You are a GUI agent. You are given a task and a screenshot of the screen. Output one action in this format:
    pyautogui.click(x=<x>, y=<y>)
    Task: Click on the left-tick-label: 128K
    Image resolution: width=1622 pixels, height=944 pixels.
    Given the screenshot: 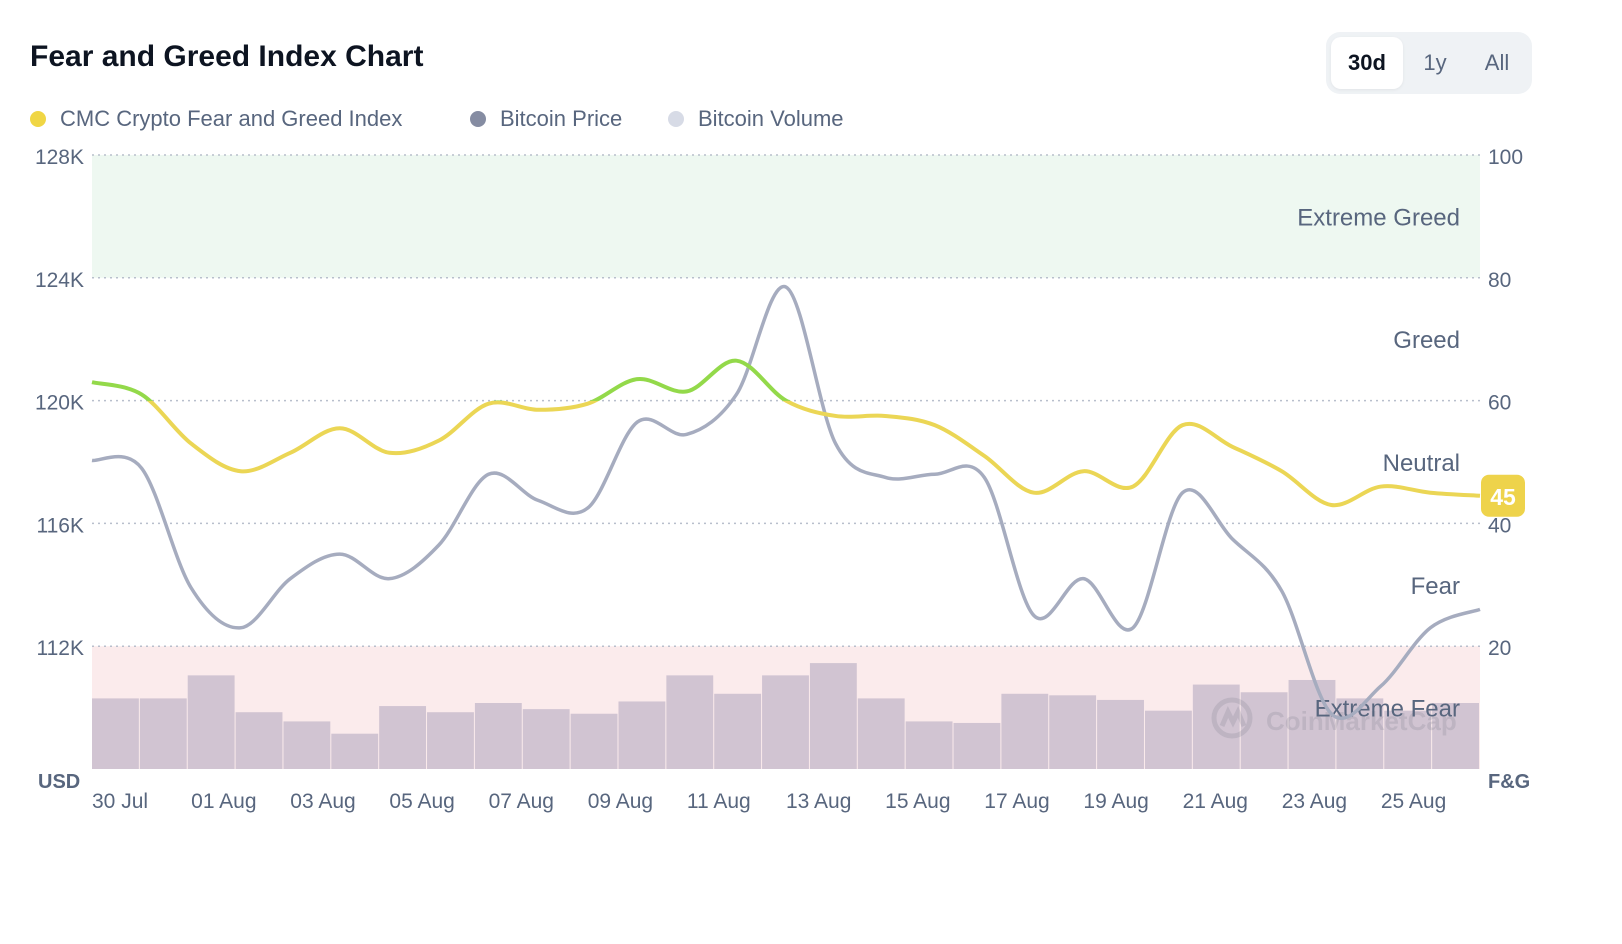 What is the action you would take?
    pyautogui.click(x=59, y=157)
    